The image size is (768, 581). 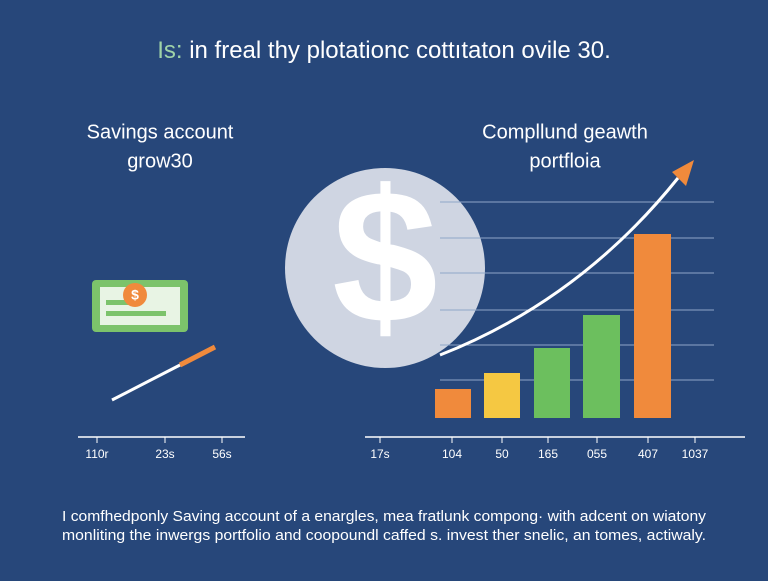 I want to click on axis-label: 23s, so click(x=164, y=454).